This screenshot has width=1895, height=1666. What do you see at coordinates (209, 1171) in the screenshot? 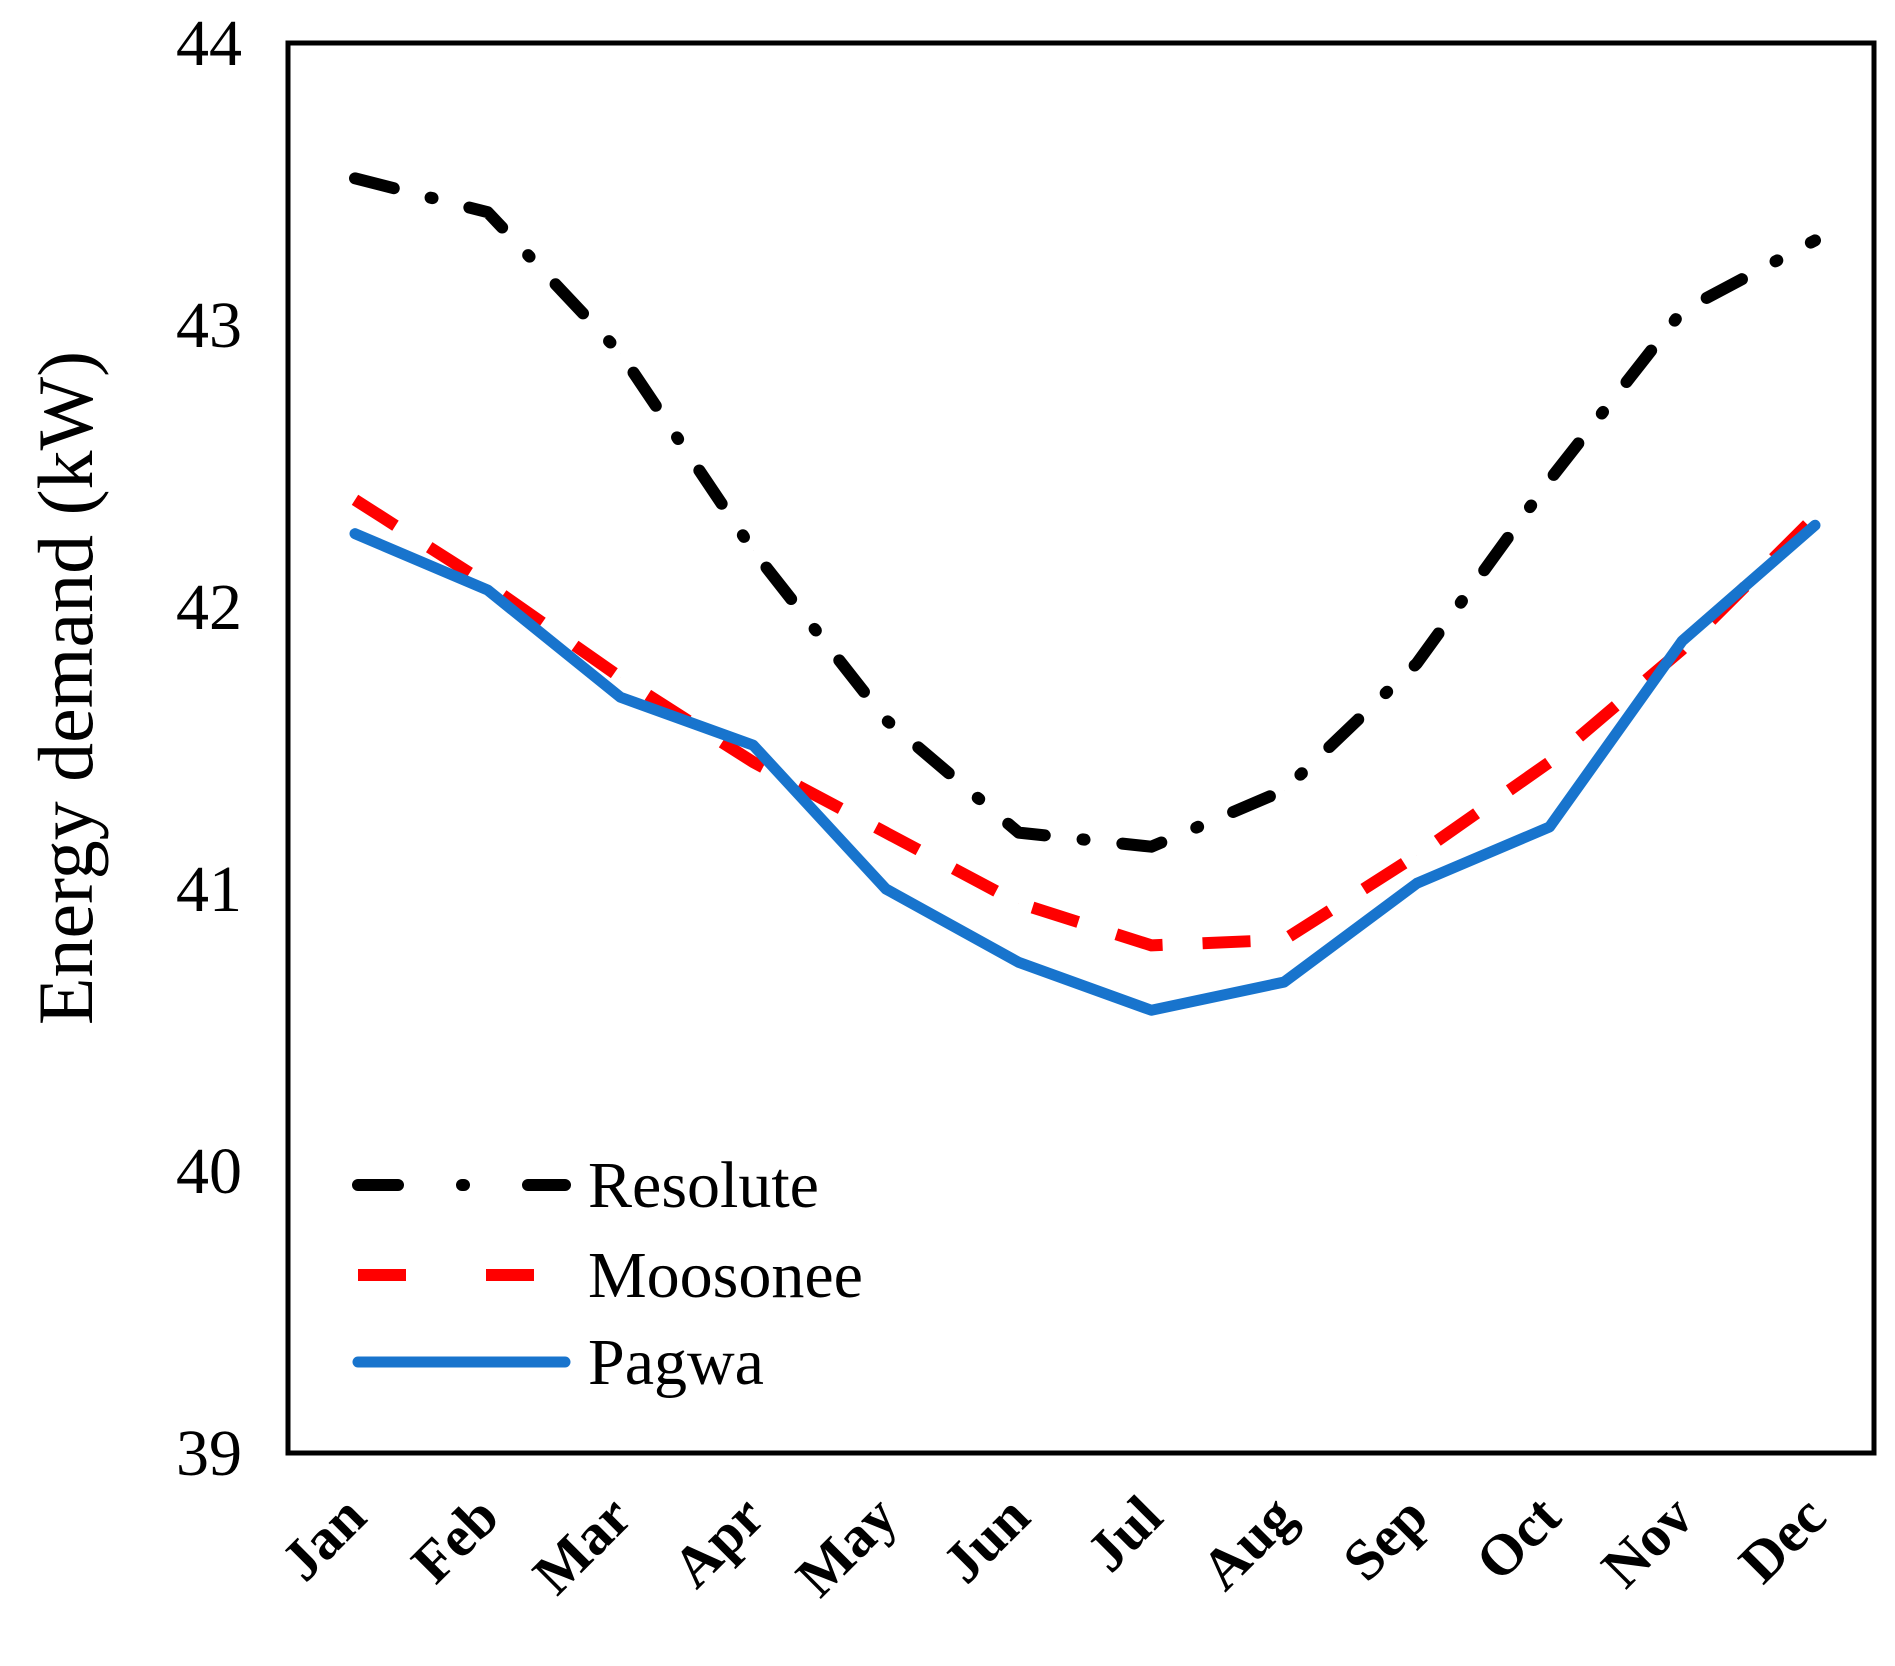
I see `y-tick-label: 40` at bounding box center [209, 1171].